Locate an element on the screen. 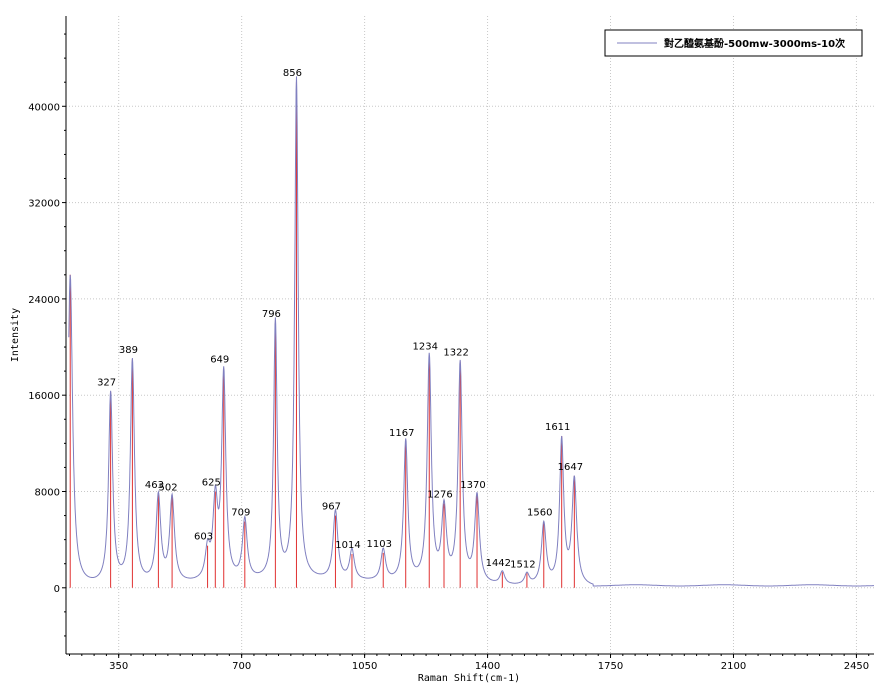  x-tick-label: 1050 is located at coordinates (364, 666).